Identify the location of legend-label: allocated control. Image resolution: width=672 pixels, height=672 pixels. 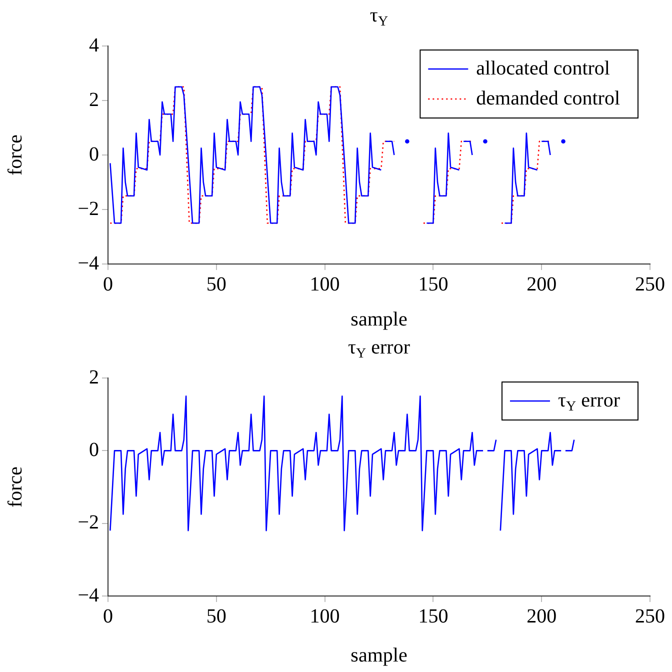
(543, 68).